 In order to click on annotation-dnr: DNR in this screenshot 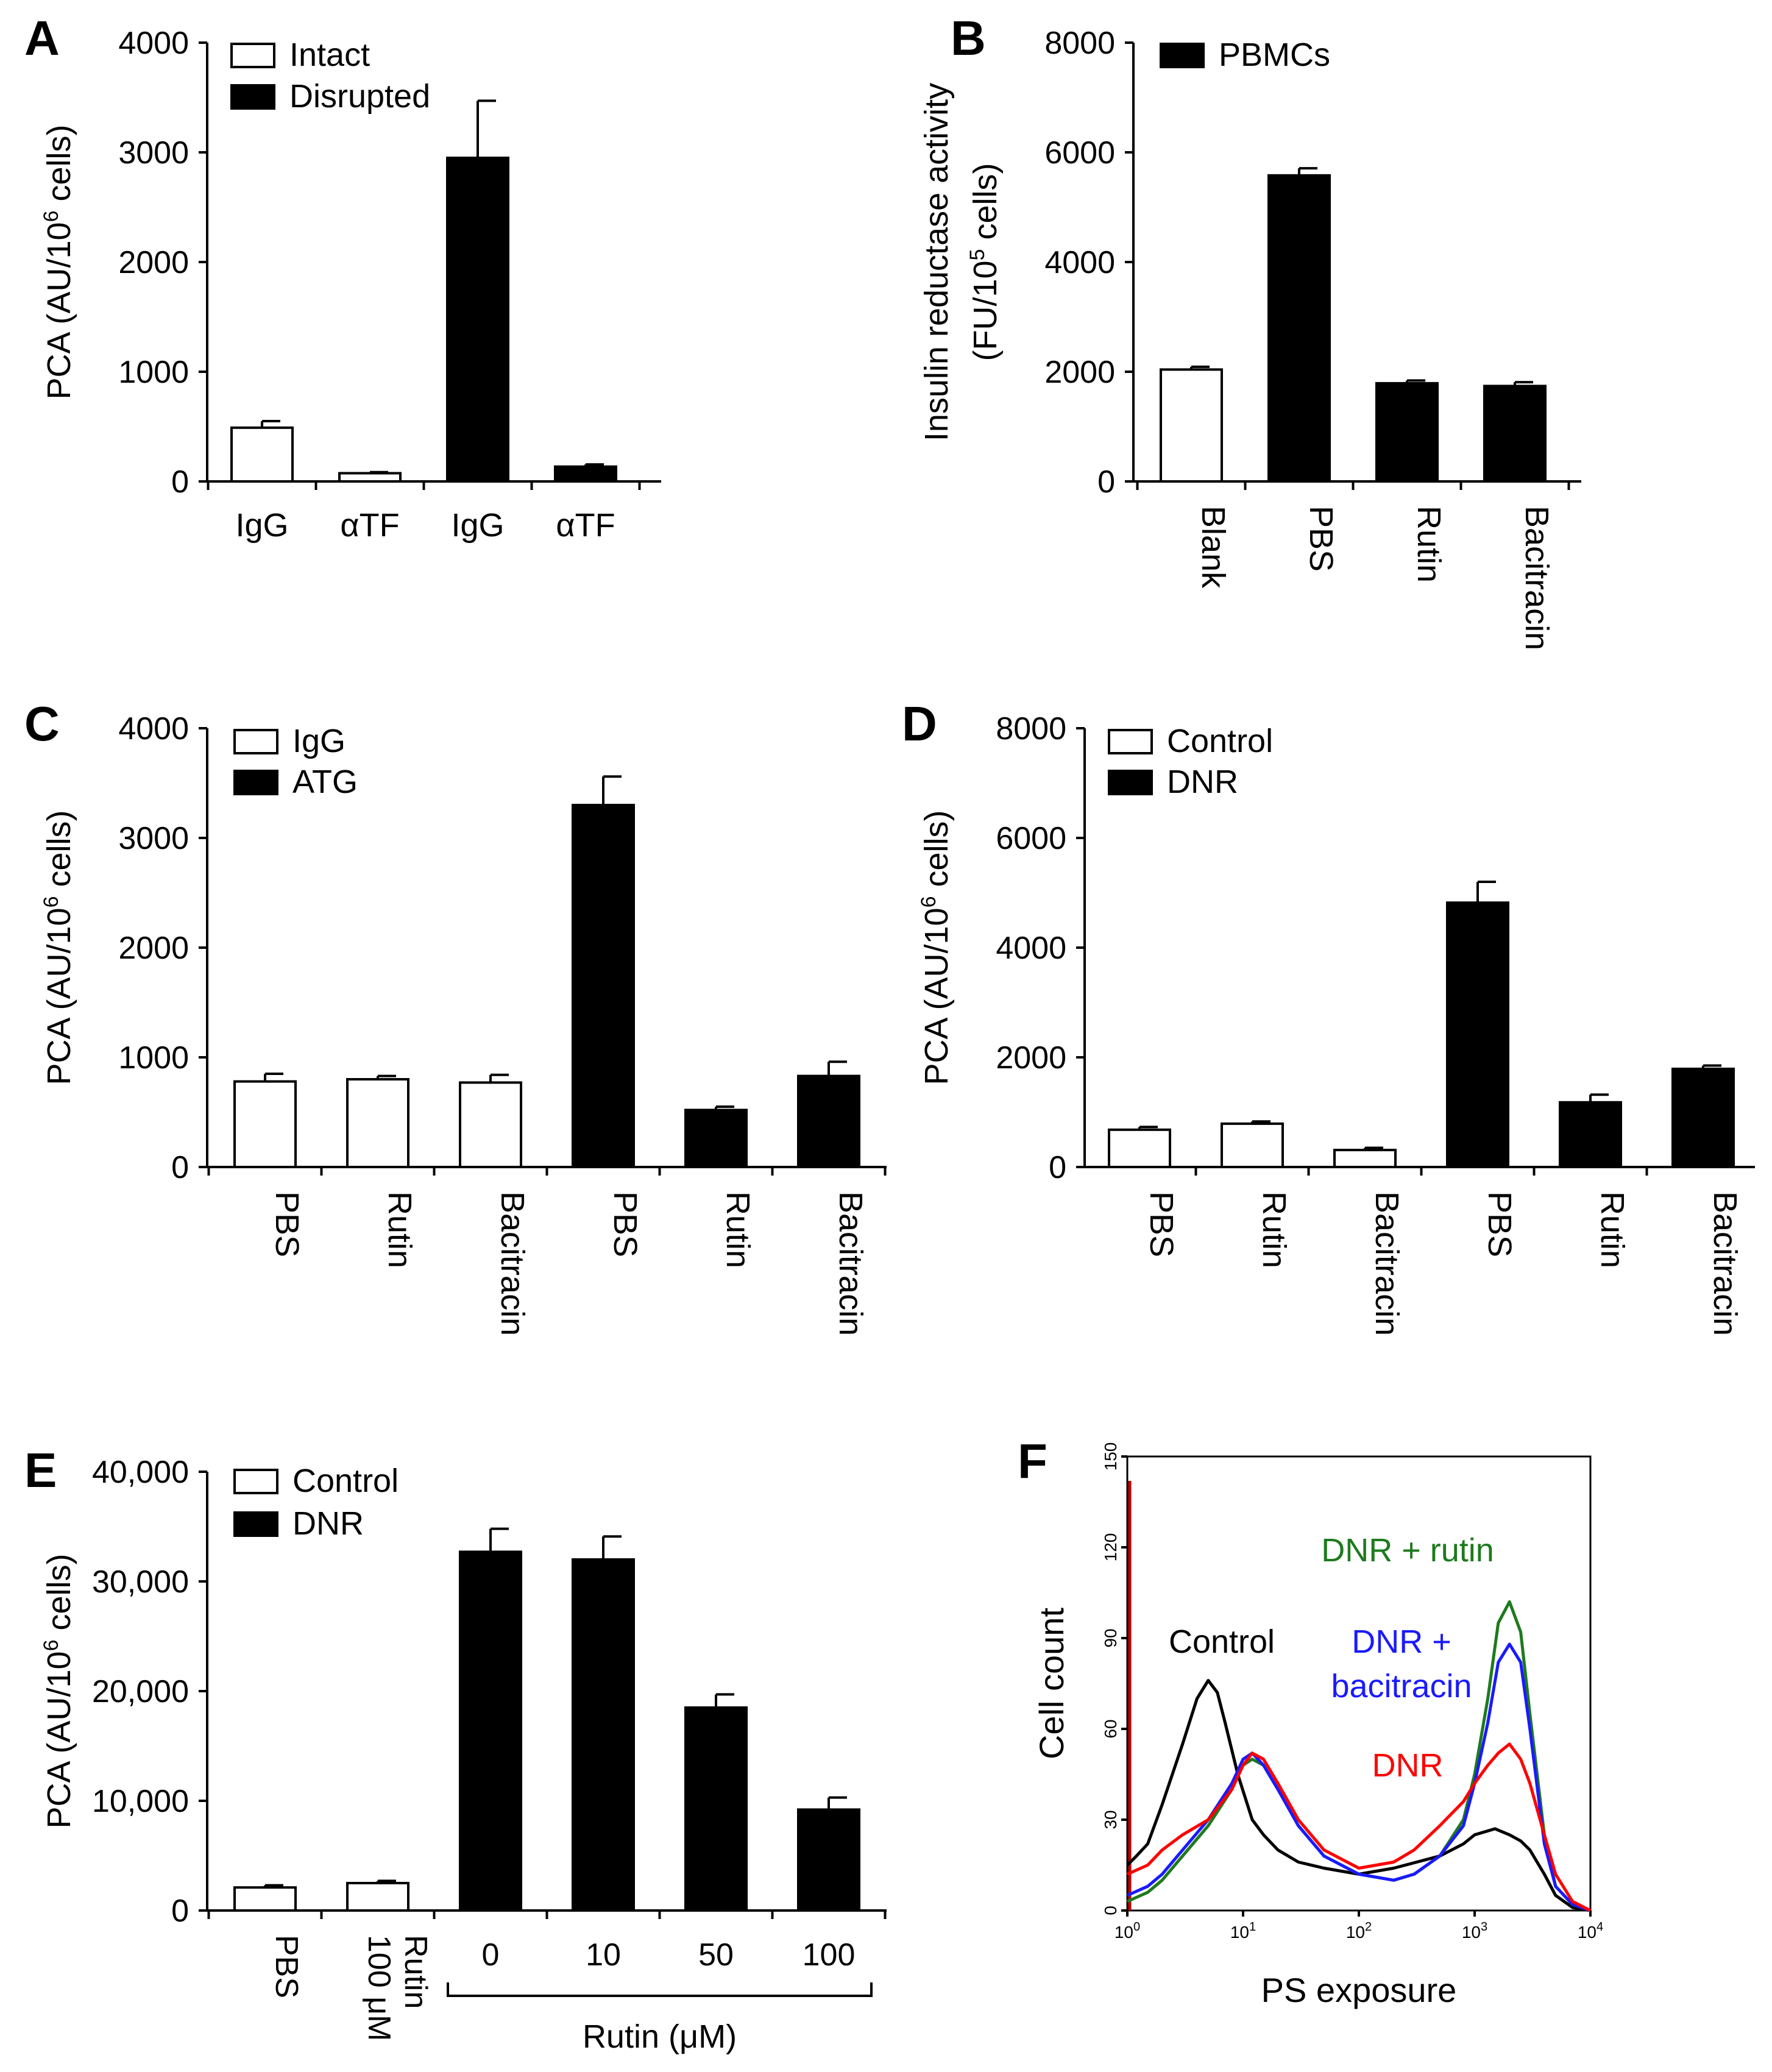, I will do `click(1408, 1765)`.